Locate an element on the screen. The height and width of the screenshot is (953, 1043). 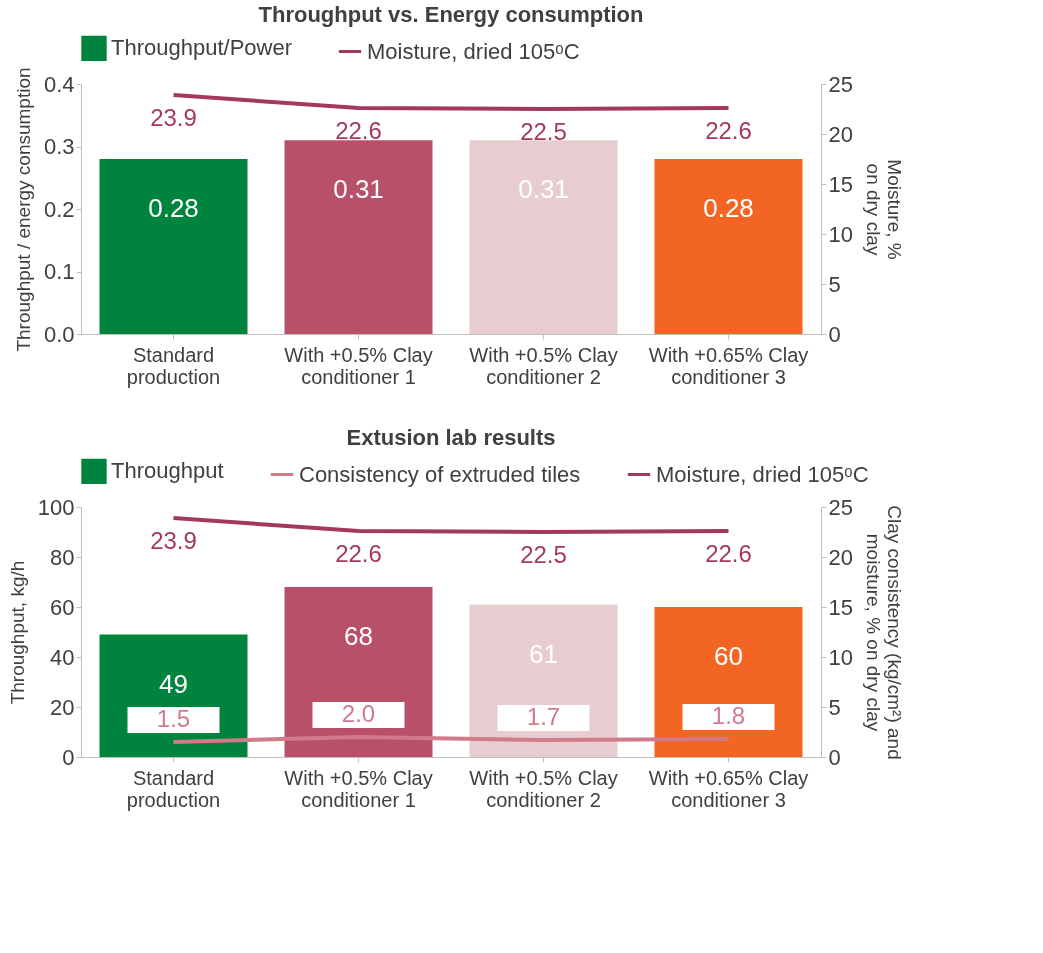
data-label: 2.0 is located at coordinates (358, 713).